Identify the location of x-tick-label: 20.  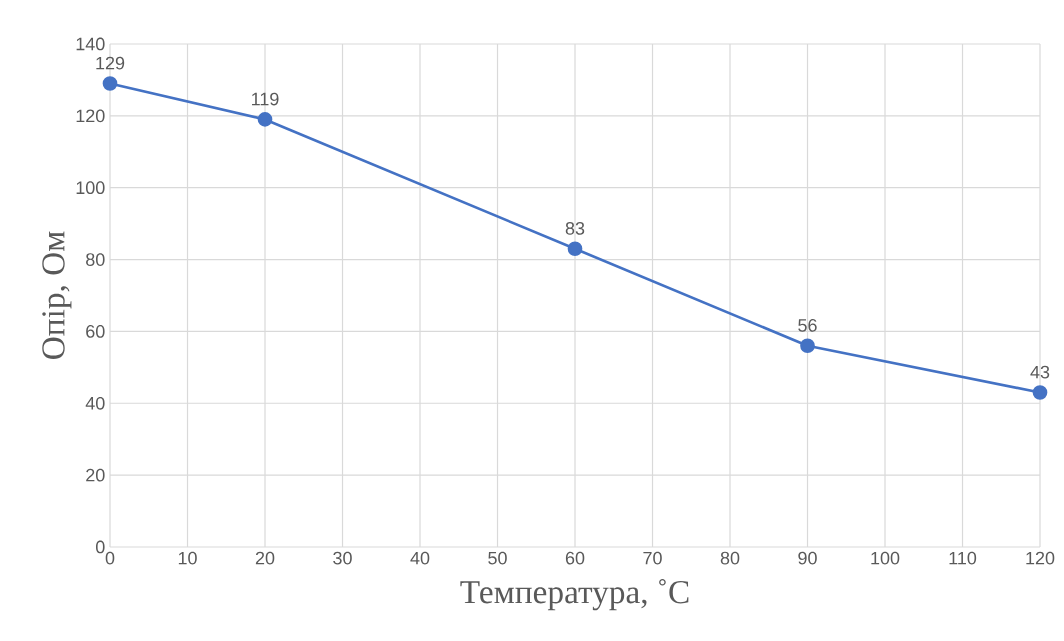
(265, 558).